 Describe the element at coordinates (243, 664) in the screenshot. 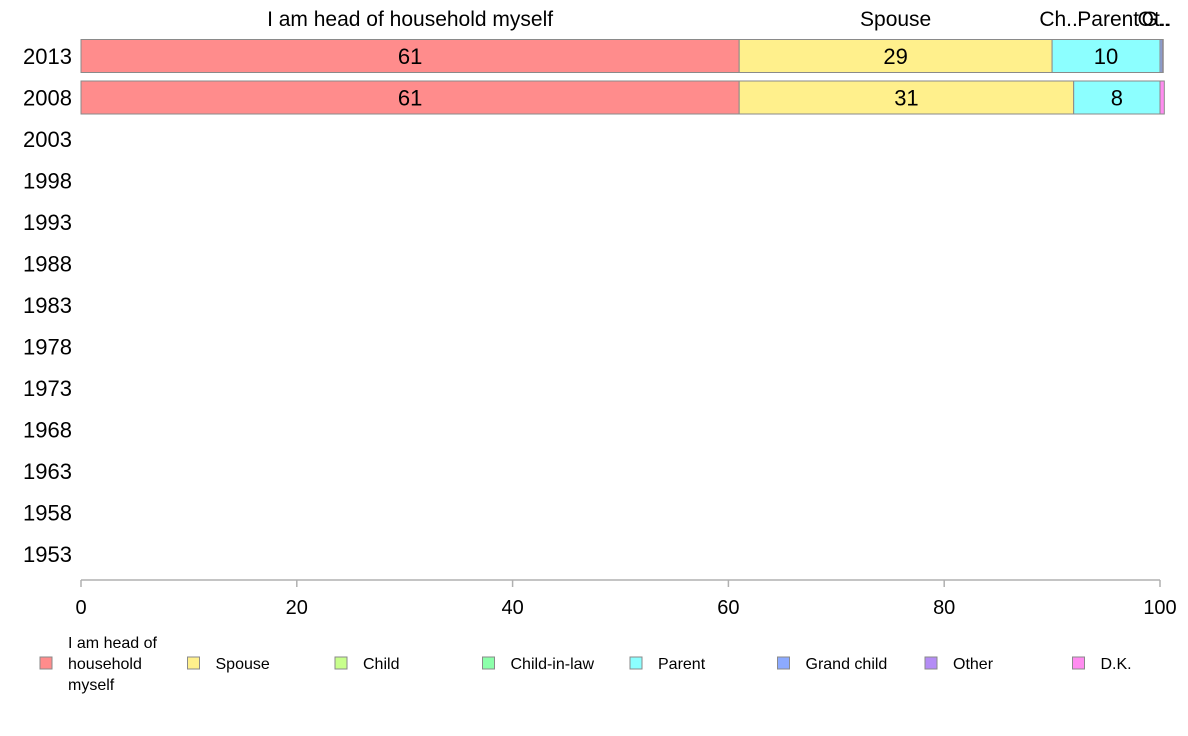

I see `legend-label-1-0: Spouse` at that location.